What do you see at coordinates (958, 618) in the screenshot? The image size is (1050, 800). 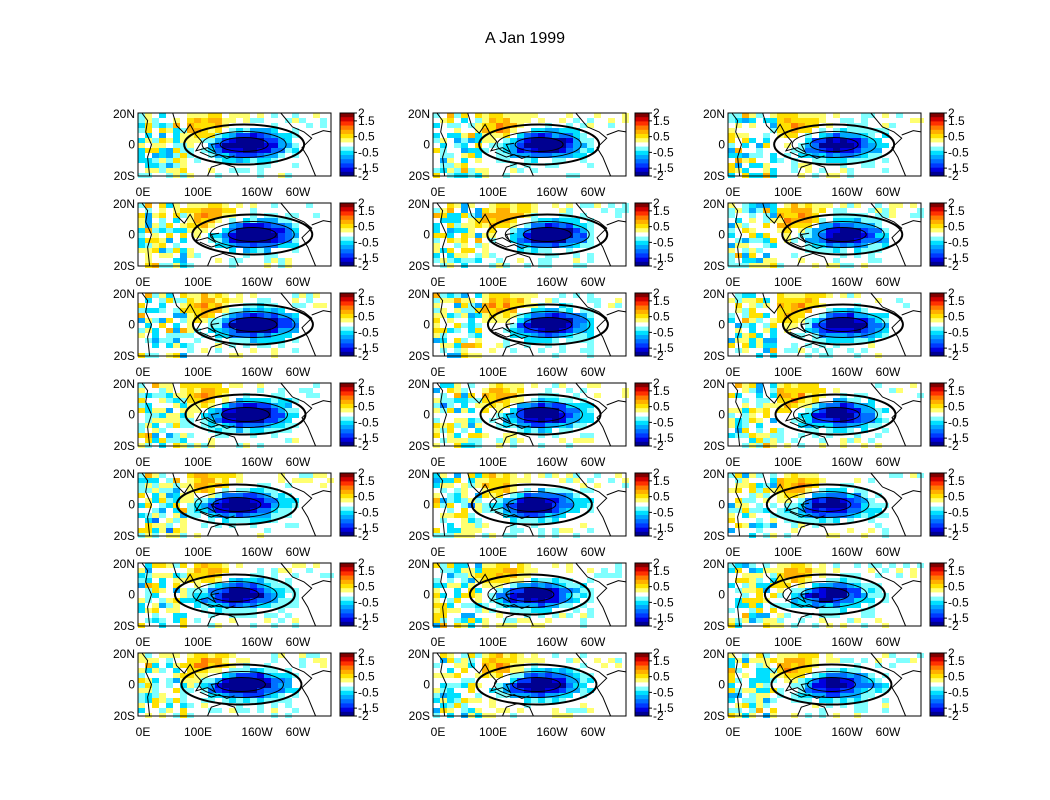 I see `colorbar-tick-label: -1.5` at bounding box center [958, 618].